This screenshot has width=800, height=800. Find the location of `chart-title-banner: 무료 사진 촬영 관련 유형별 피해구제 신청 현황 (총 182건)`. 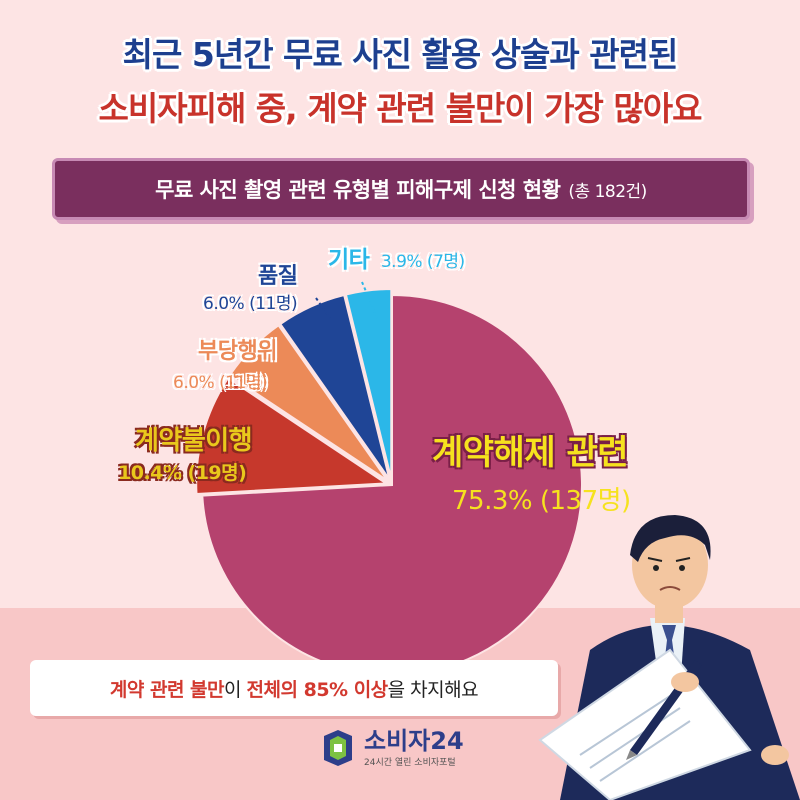

chart-title-banner: 무료 사진 촬영 관련 유형별 피해구제 신청 현황 (총 182건) is located at coordinates (401, 189).